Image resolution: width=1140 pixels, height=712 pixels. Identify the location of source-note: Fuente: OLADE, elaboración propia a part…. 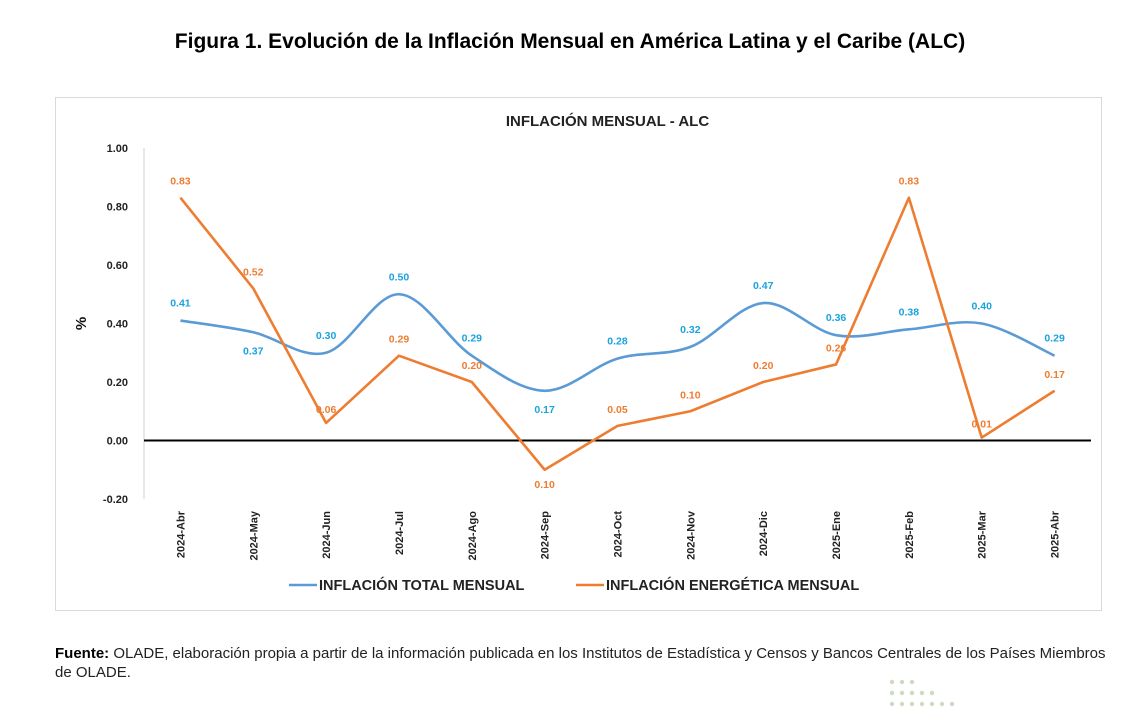
(585, 663).